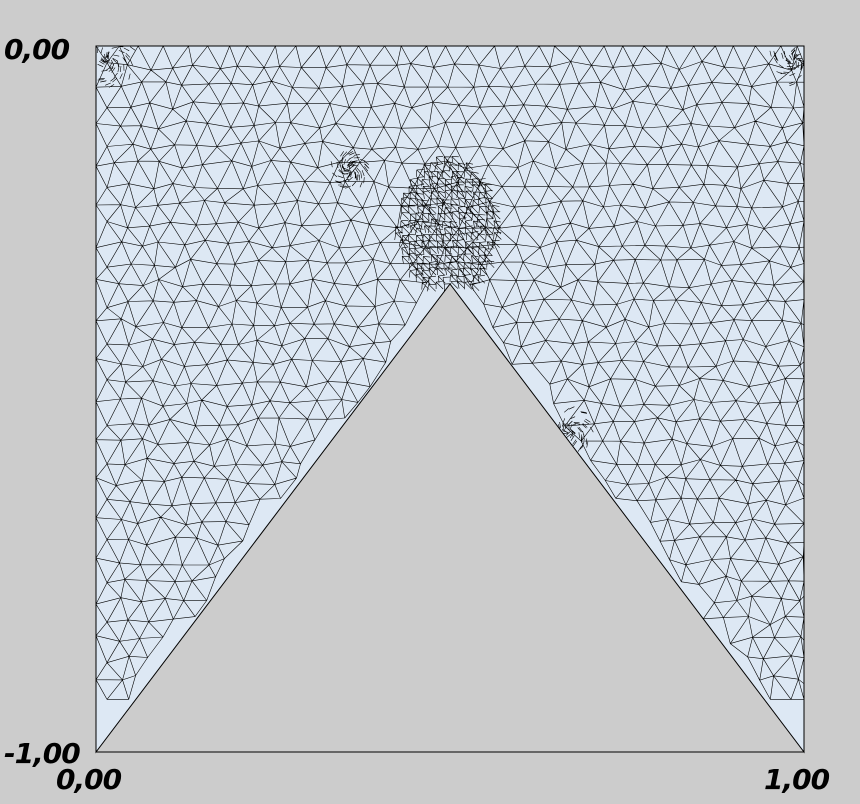 This screenshot has width=860, height=804. What do you see at coordinates (37, 49) in the screenshot?
I see `y-axis-max-label: 0,00` at bounding box center [37, 49].